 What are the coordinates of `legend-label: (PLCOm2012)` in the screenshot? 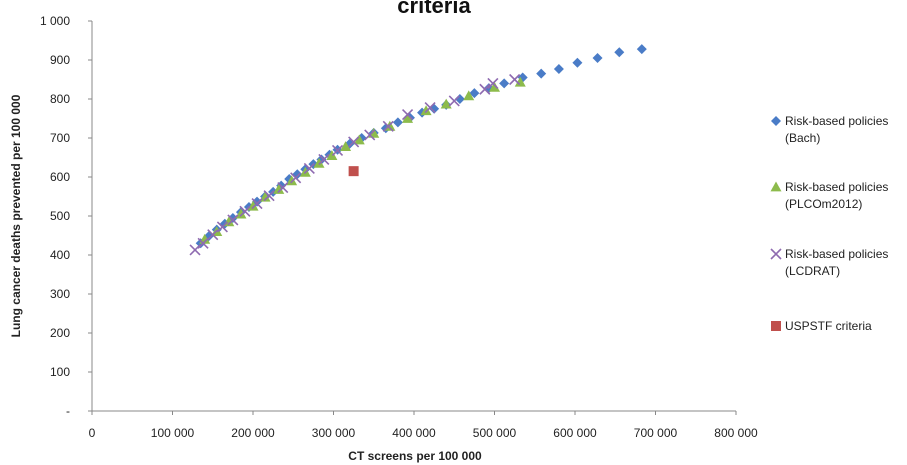 It's located at (823, 204).